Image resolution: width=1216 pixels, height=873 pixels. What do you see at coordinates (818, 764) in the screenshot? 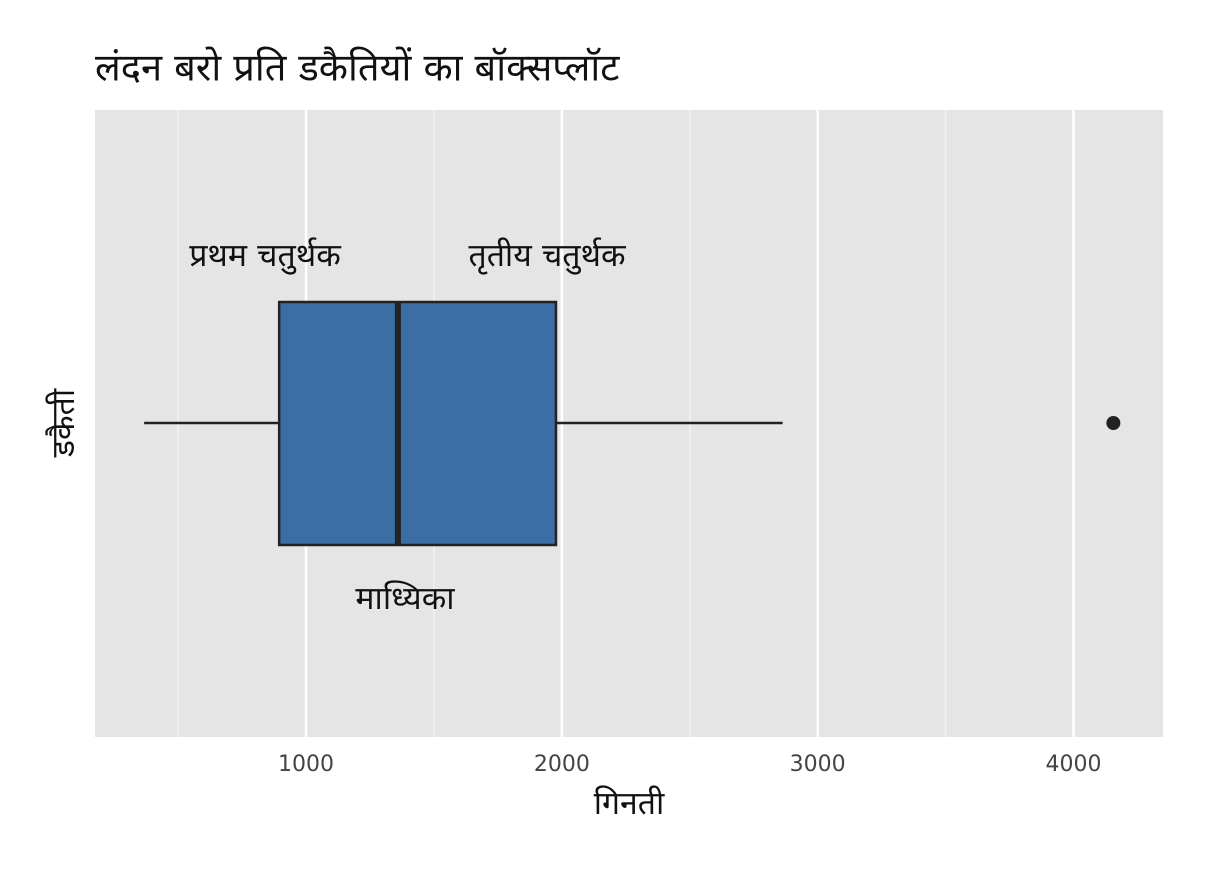
I see `x-tick-label: 3000` at bounding box center [818, 764].